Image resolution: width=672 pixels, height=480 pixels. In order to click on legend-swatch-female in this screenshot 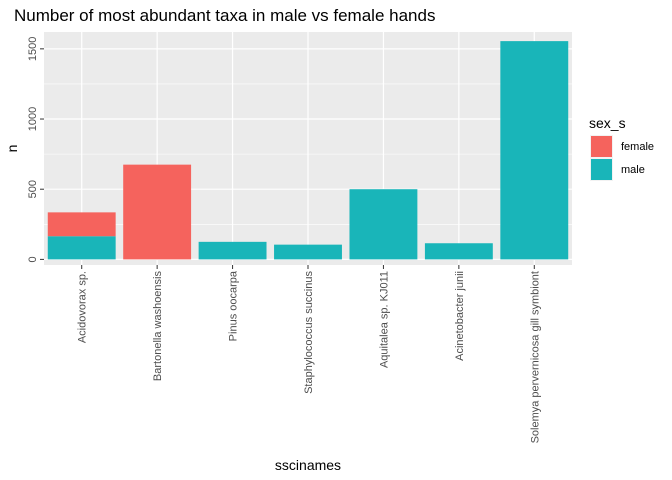, I will do `click(601, 146)`.